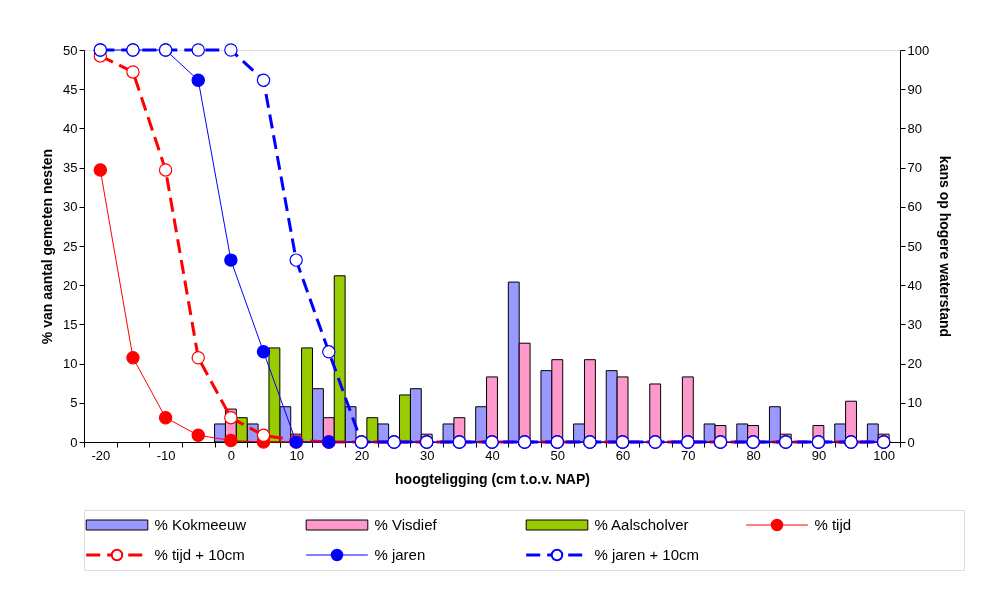  Describe the element at coordinates (362, 455) in the screenshot. I see `x-tick-label: 20` at that location.